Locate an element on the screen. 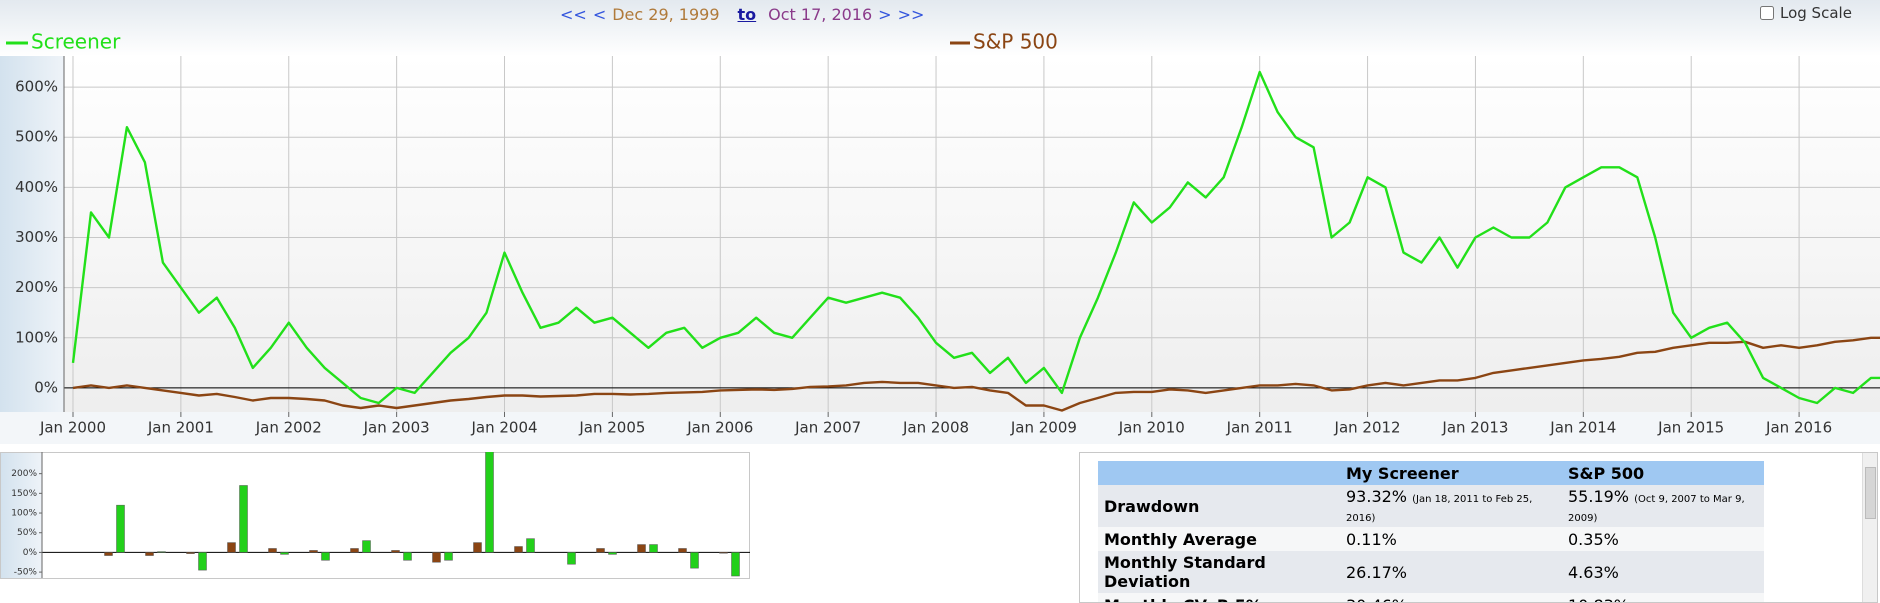  y-tick-label: 50% is located at coordinates (27, 533).